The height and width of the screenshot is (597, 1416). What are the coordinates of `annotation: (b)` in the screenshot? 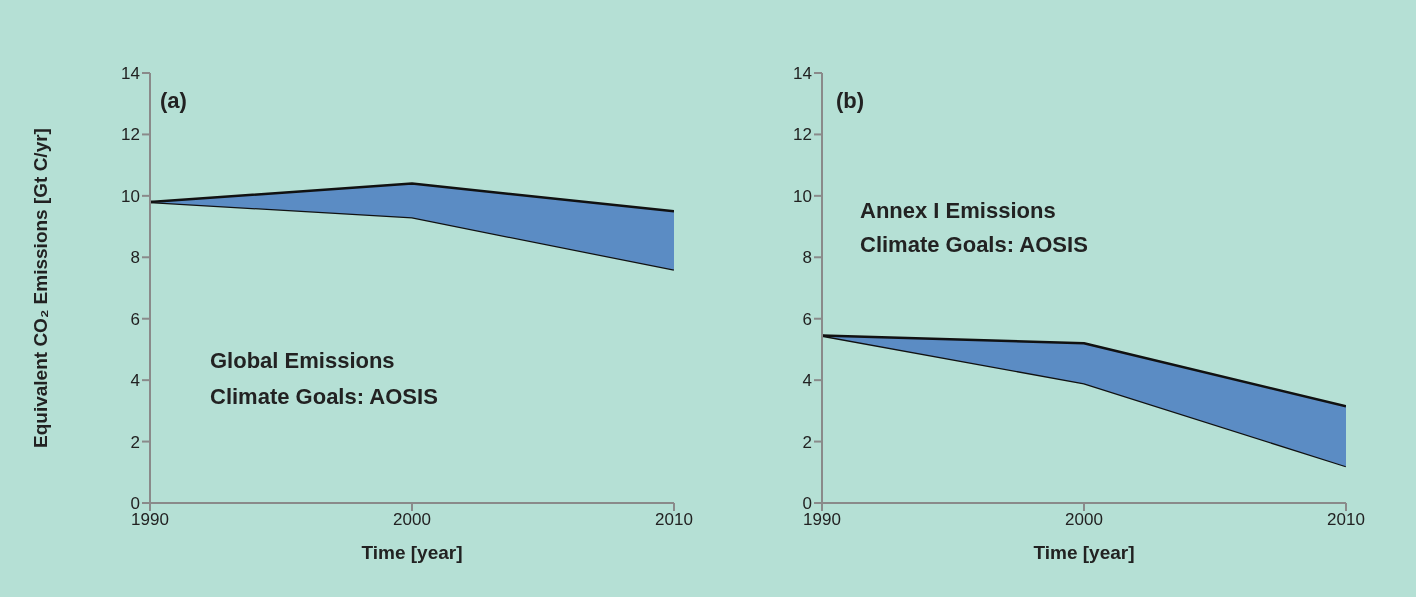 It's located at (850, 101).